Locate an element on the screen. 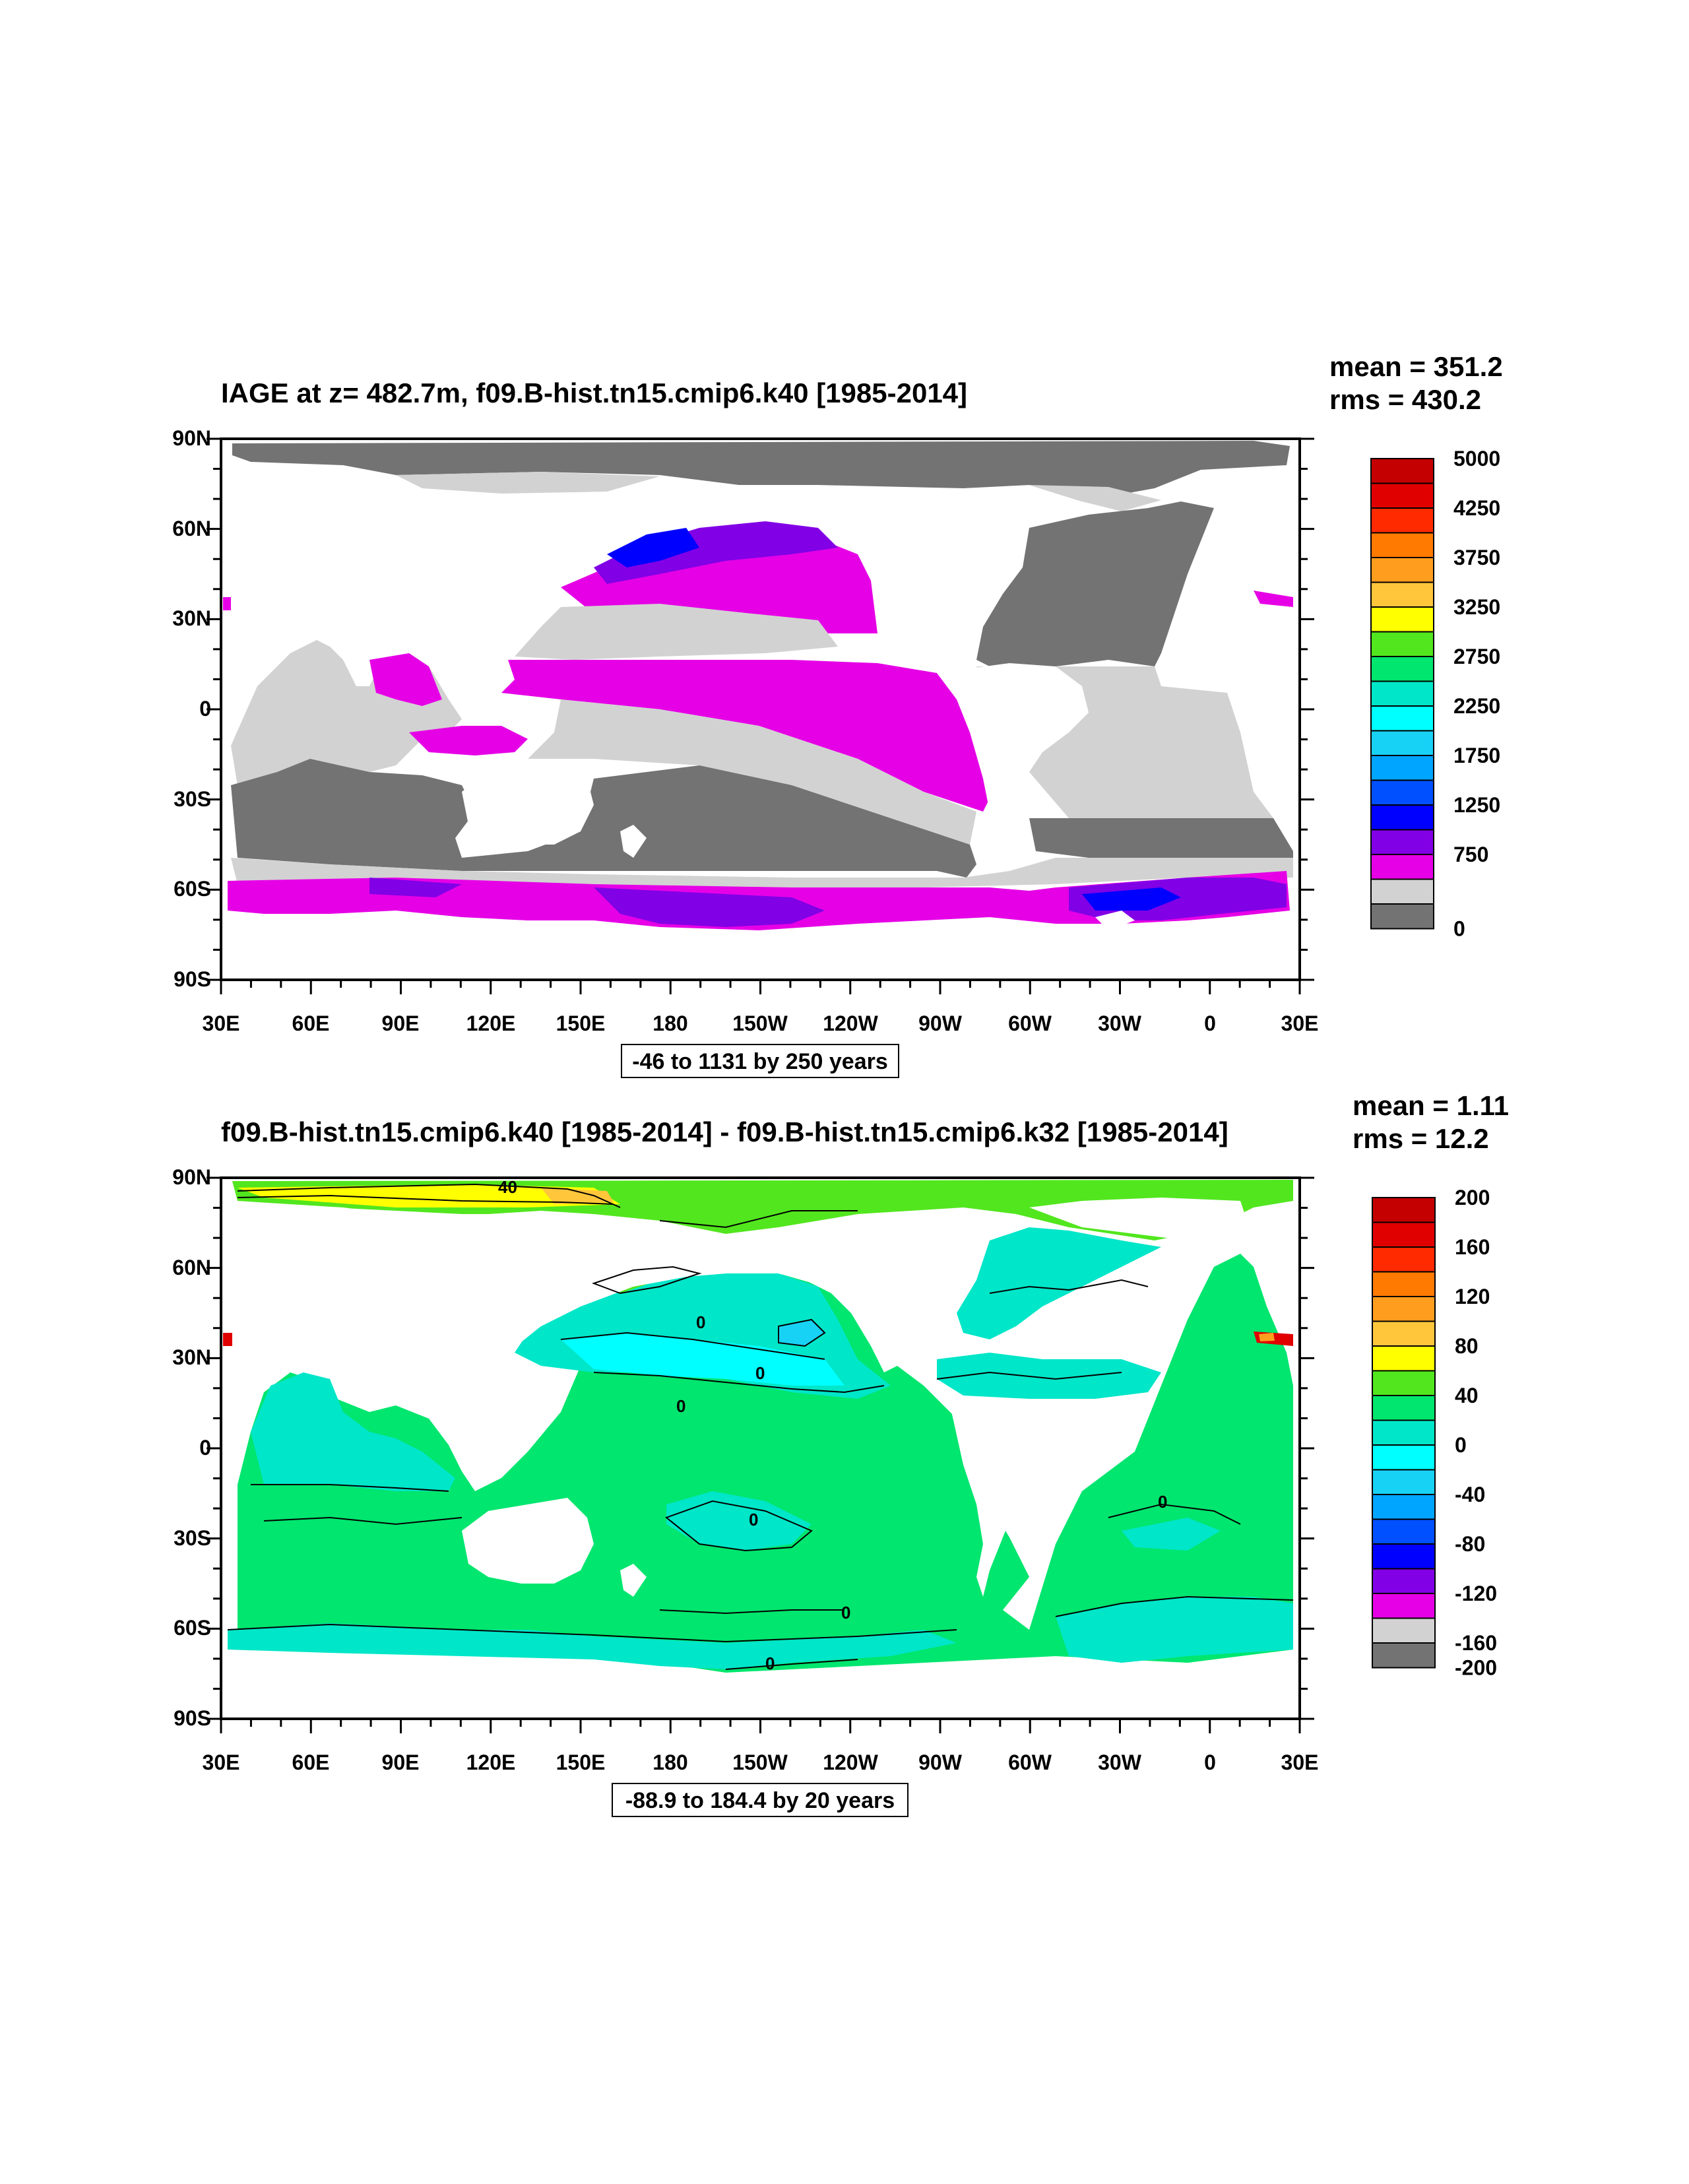 This screenshot has width=1689, height=2184. contour-label-0-atl: 0 is located at coordinates (1162, 1502).